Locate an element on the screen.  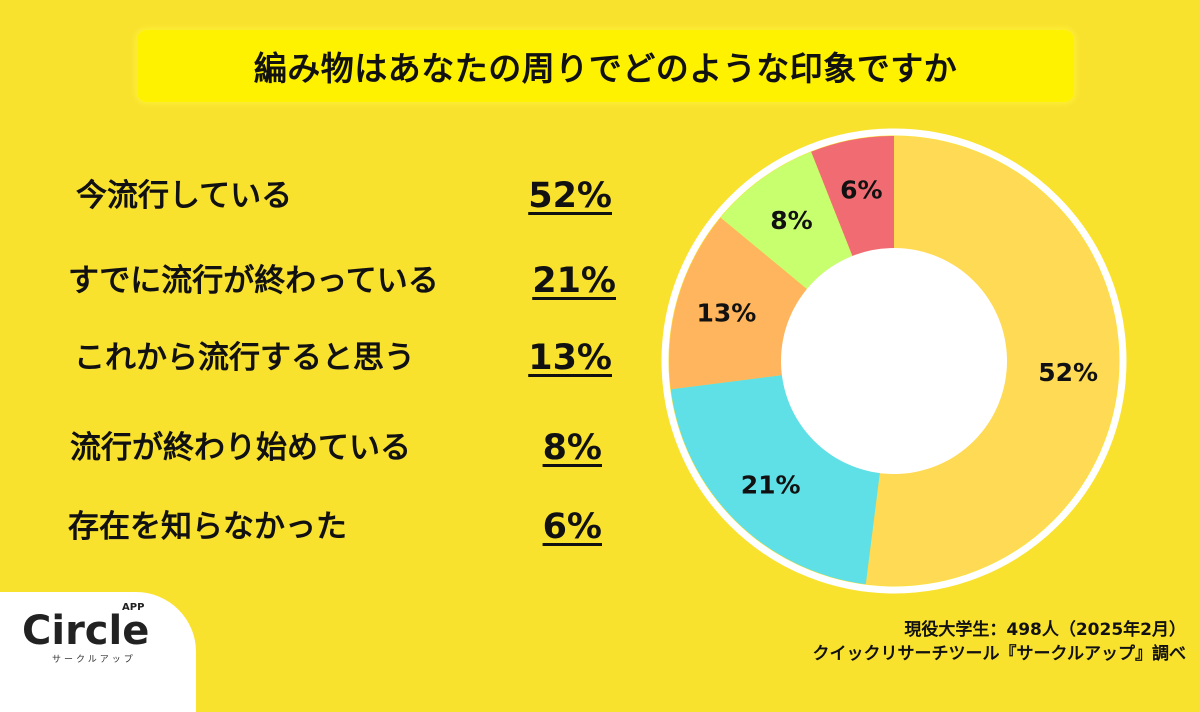
legend-label: すでに流行が終わっている is located at coordinates (253, 281).